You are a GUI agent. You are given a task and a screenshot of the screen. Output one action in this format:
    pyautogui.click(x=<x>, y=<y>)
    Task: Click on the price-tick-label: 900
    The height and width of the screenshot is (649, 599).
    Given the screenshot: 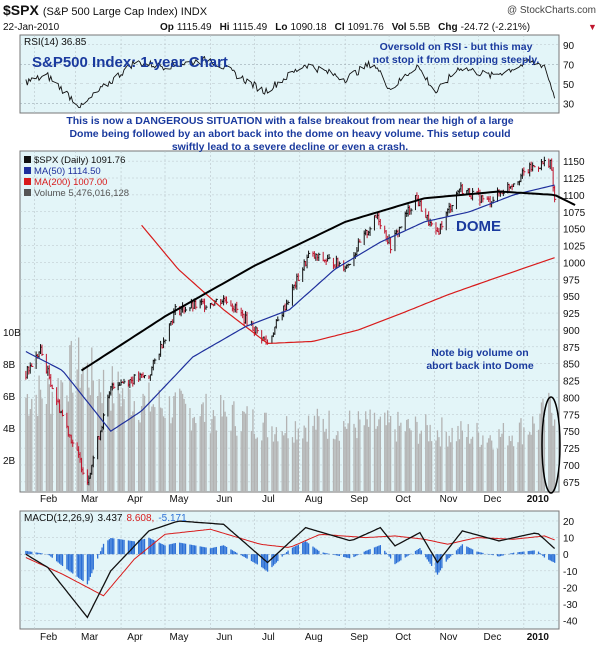 What is the action you would take?
    pyautogui.click(x=571, y=331)
    